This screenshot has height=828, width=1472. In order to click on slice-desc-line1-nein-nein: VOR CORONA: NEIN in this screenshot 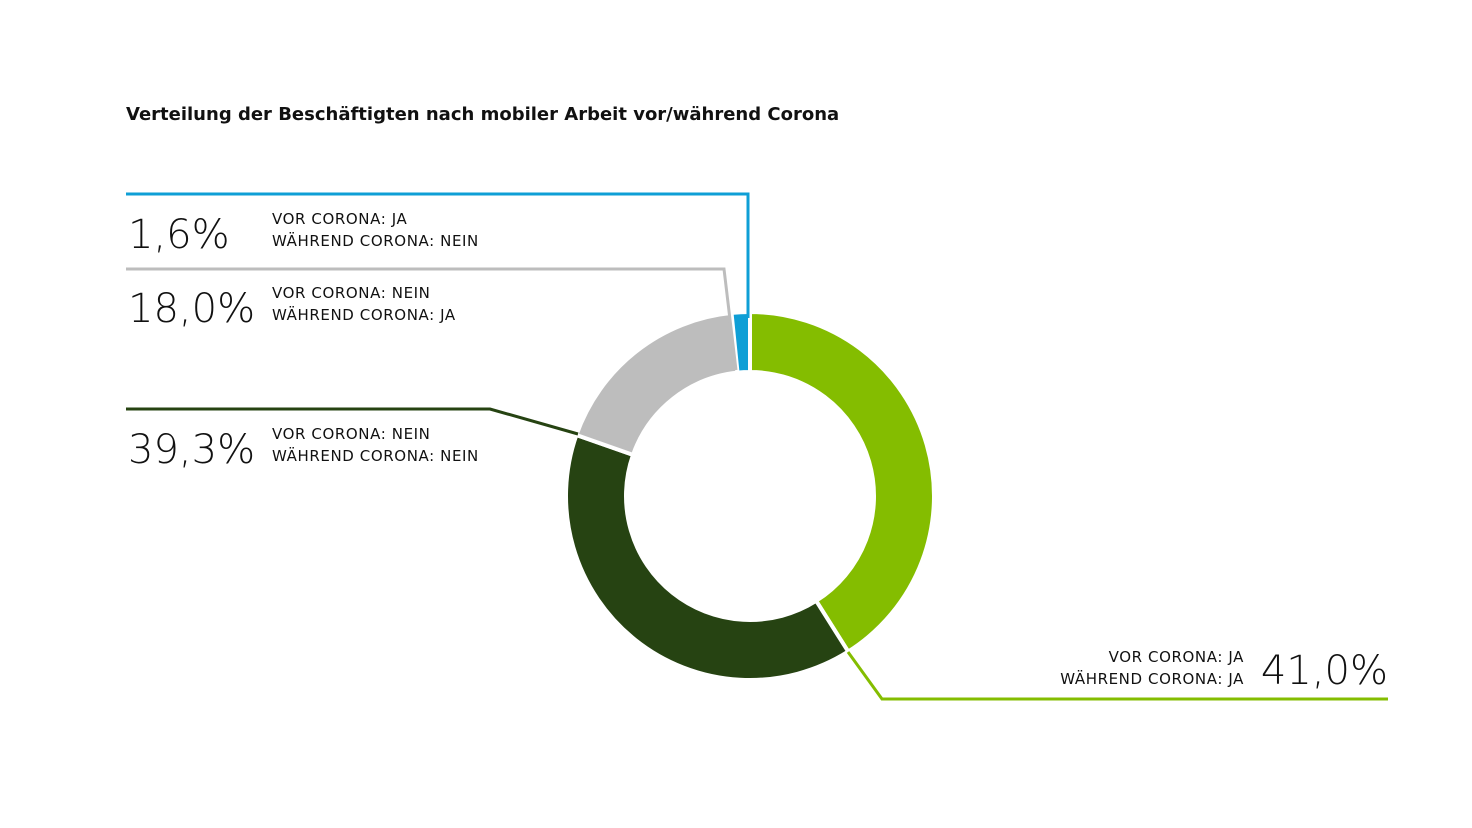, I will do `click(351, 434)`.